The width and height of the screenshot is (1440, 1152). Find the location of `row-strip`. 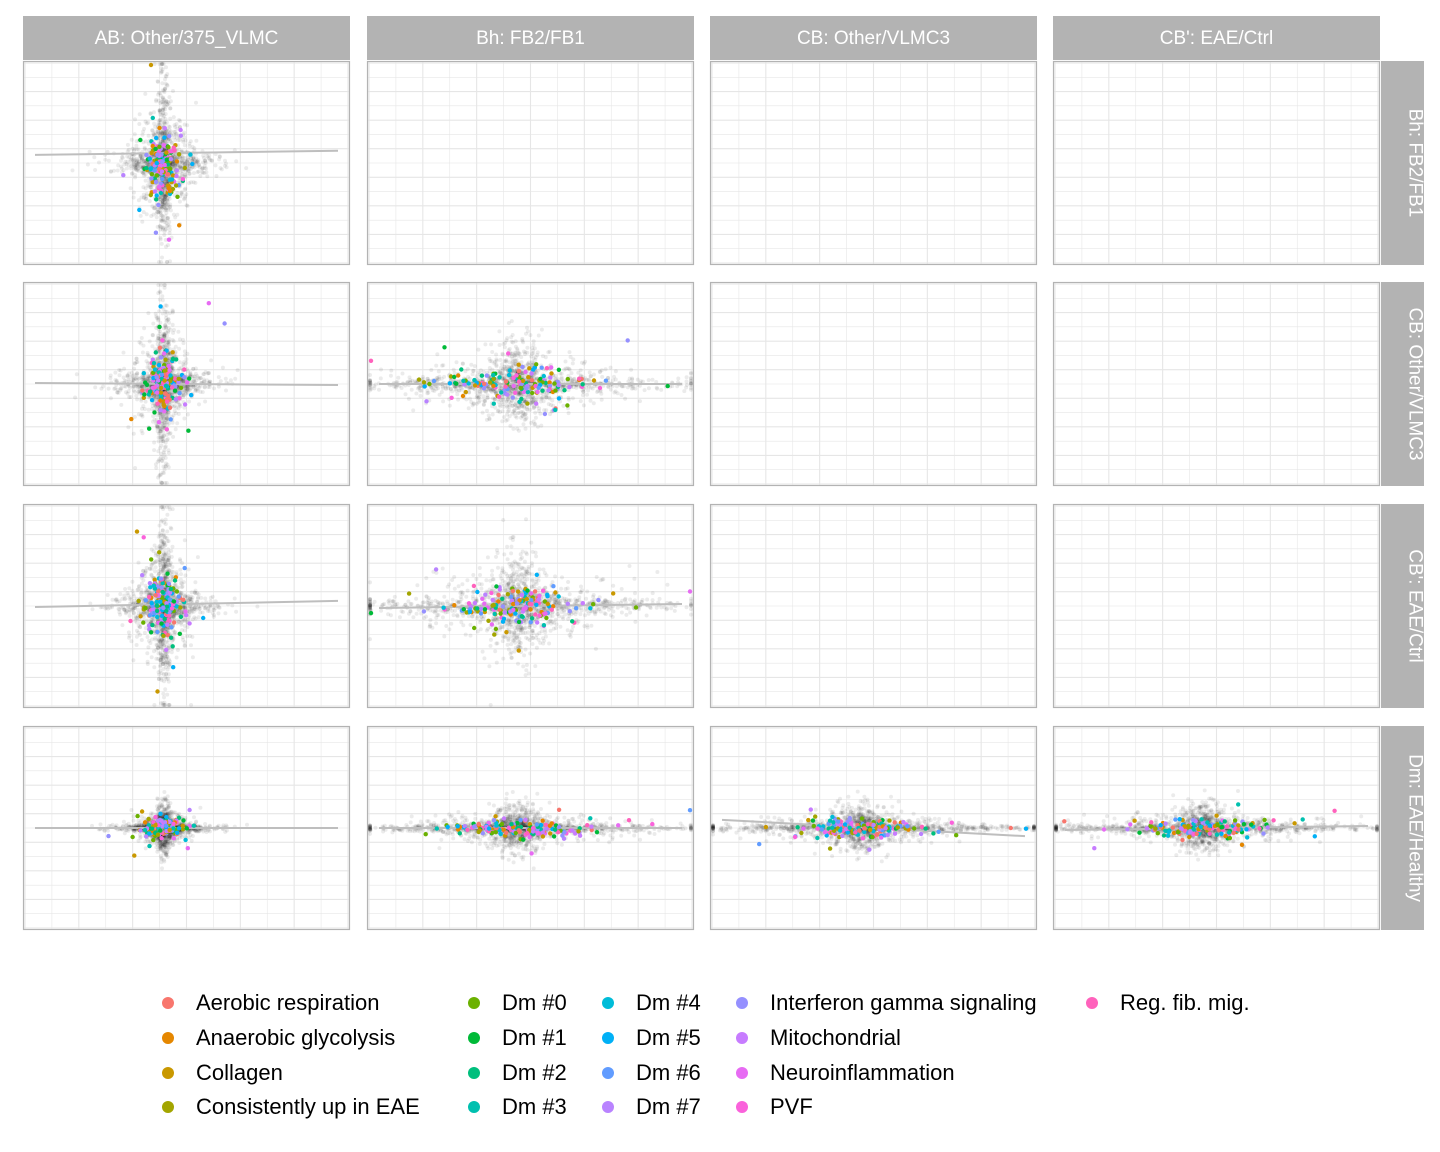

row-strip is located at coordinates (1402, 163).